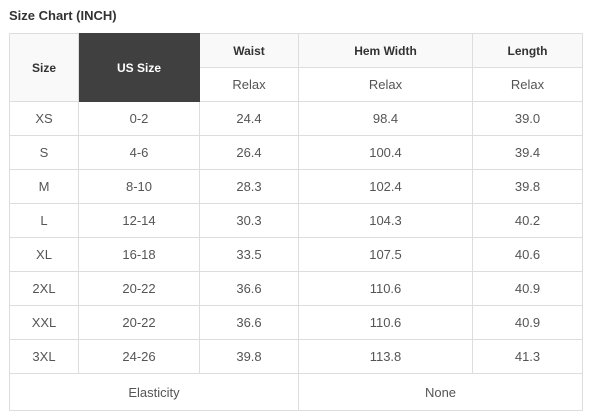 This screenshot has height=413, width=600. What do you see at coordinates (44, 118) in the screenshot?
I see `cell-size: XS` at bounding box center [44, 118].